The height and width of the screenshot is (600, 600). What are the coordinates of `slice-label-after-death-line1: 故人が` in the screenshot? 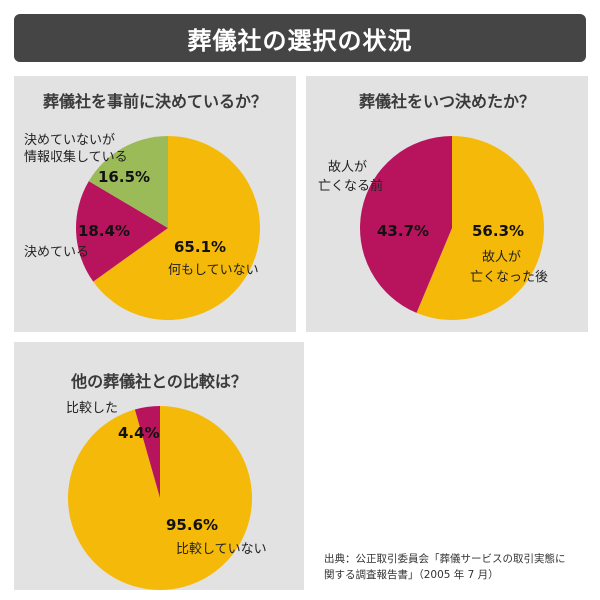 It's located at (502, 257).